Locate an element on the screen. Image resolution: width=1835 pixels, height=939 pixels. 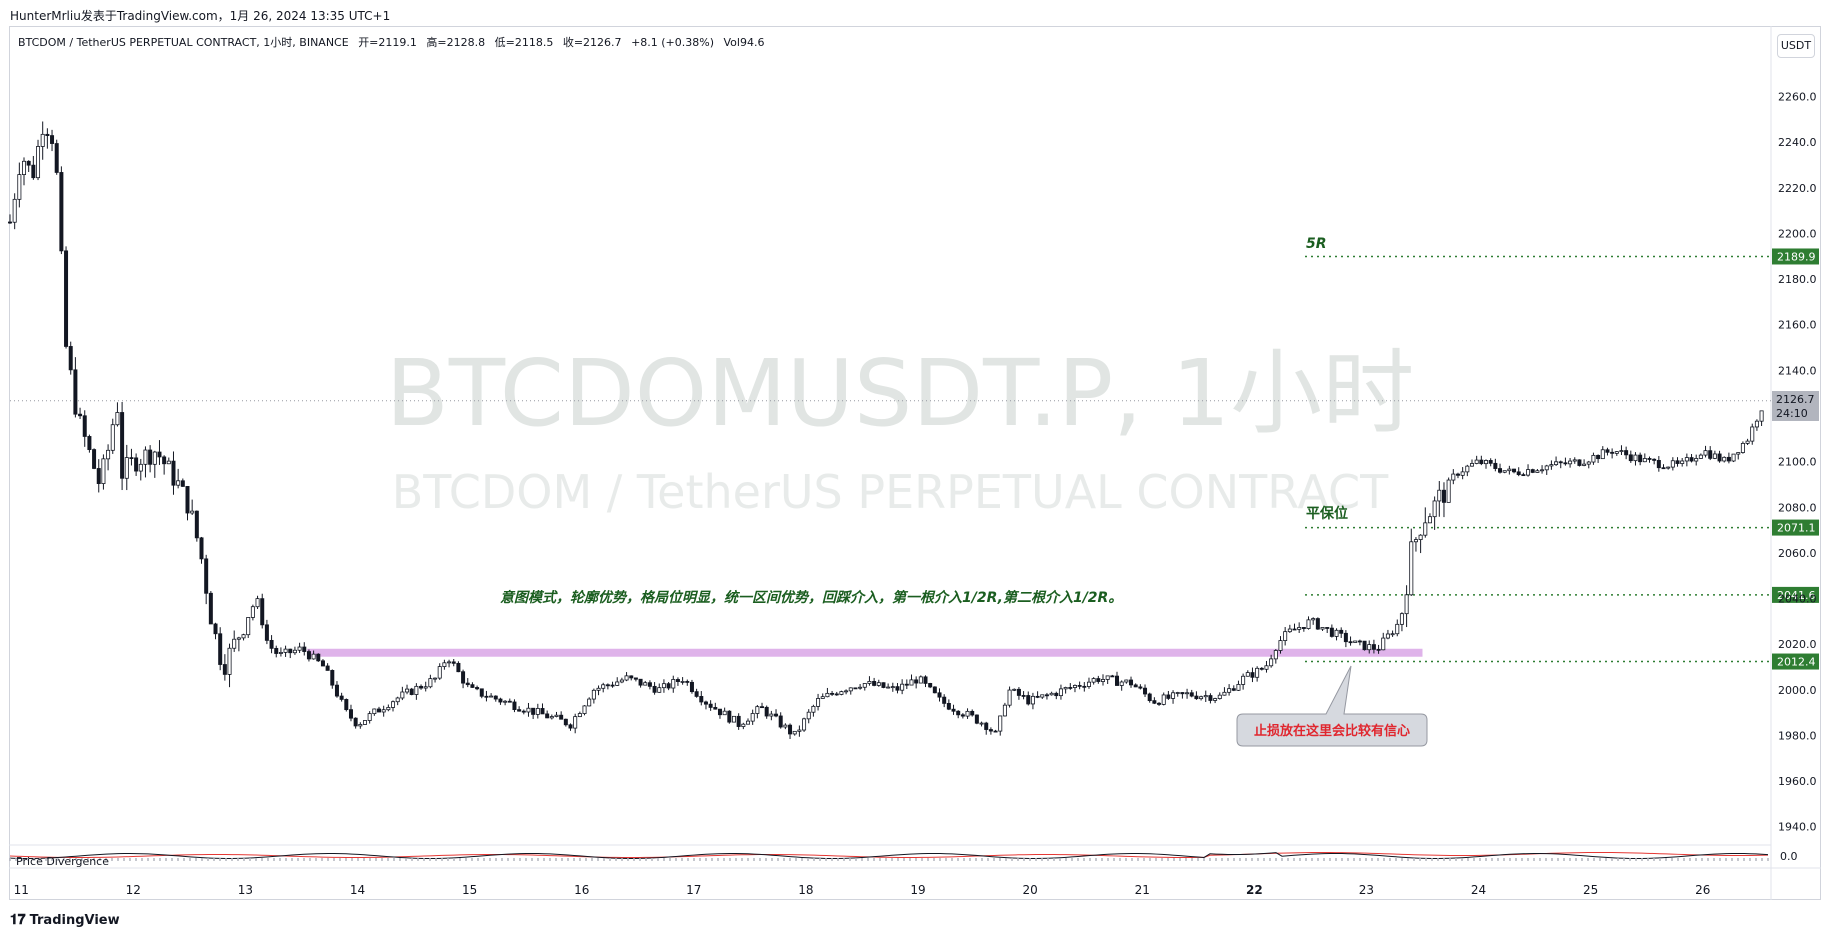
support-zone-layer is located at coordinates (865, 652).